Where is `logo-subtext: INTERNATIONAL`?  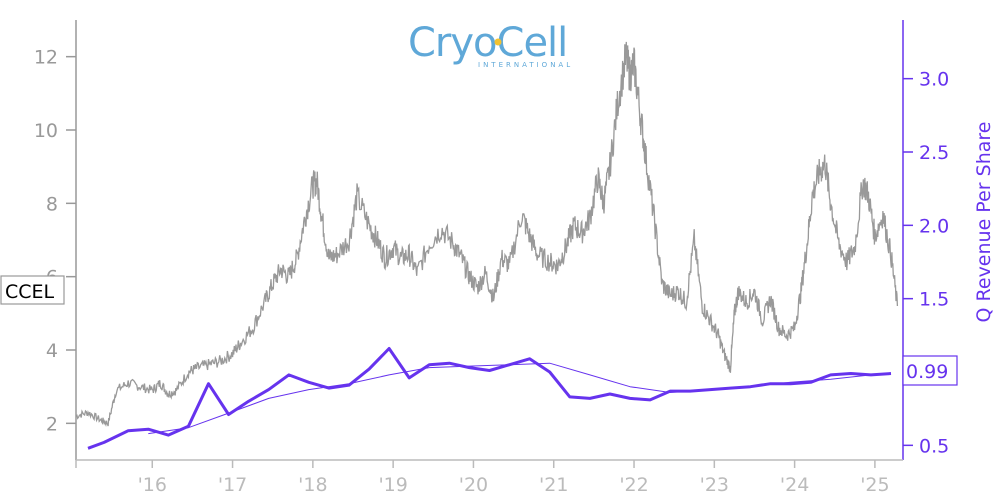
logo-subtext: INTERNATIONAL is located at coordinates (525, 65).